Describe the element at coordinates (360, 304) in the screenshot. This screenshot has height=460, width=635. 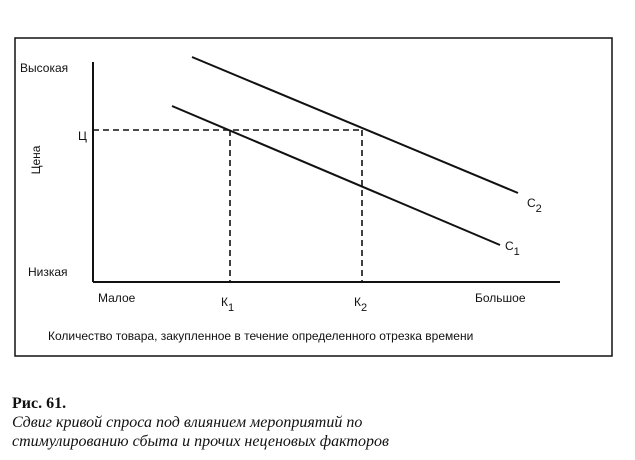
I see `k2-label: К2` at that location.